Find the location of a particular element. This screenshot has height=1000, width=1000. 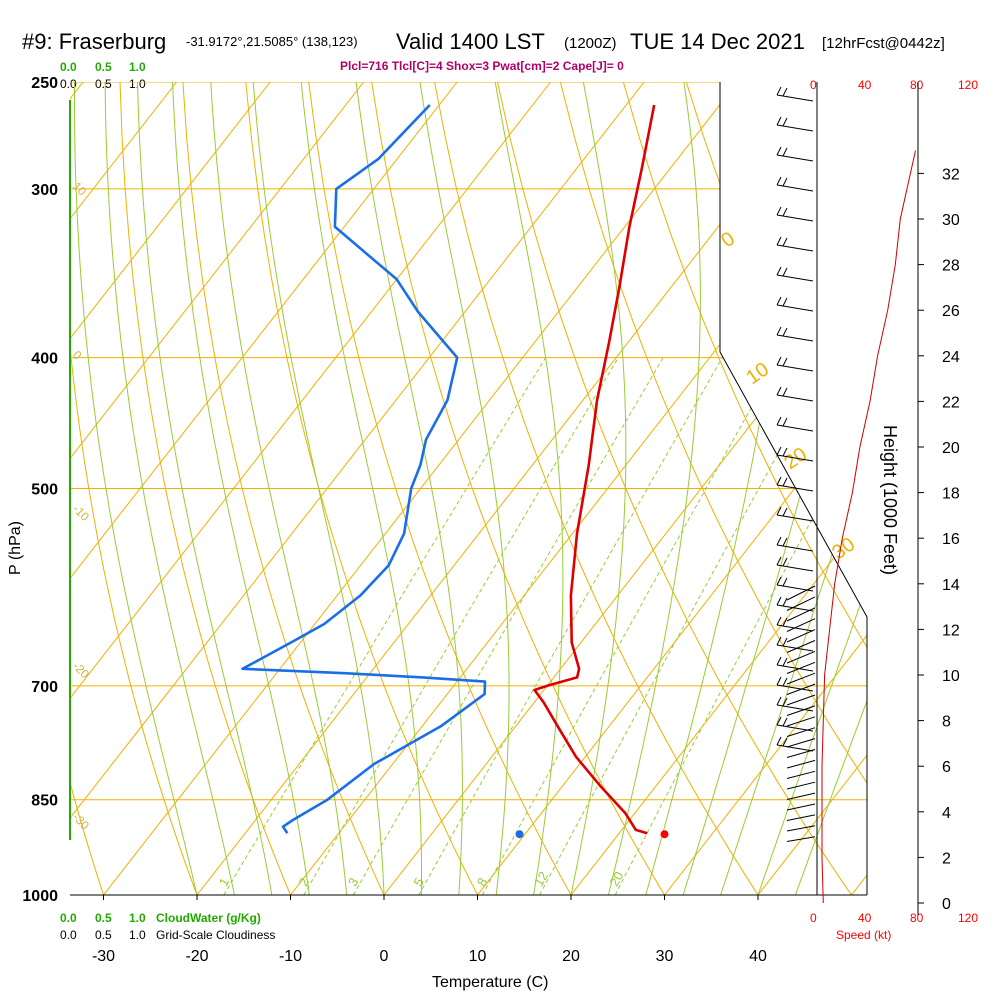

height-tick-label: 2 is located at coordinates (946, 858).